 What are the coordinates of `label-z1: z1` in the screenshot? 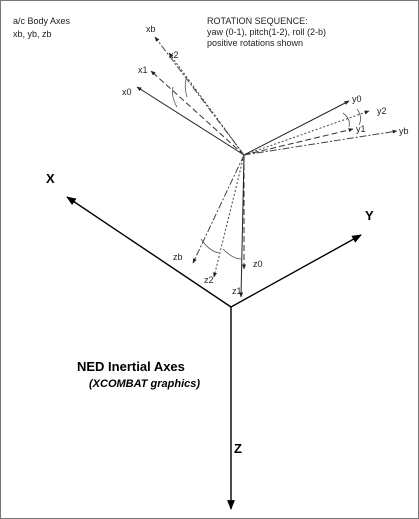 It's located at (237, 291).